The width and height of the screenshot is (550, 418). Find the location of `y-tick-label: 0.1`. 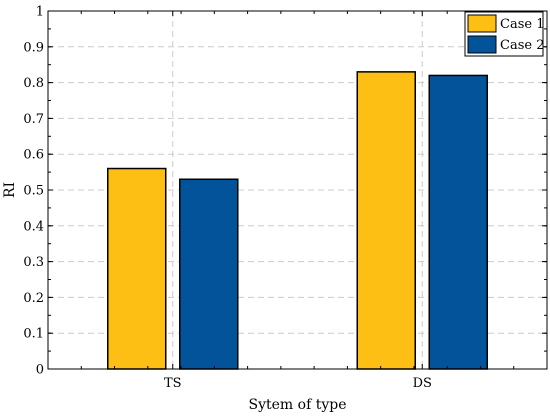

y-tick-label: 0.1 is located at coordinates (33, 334).